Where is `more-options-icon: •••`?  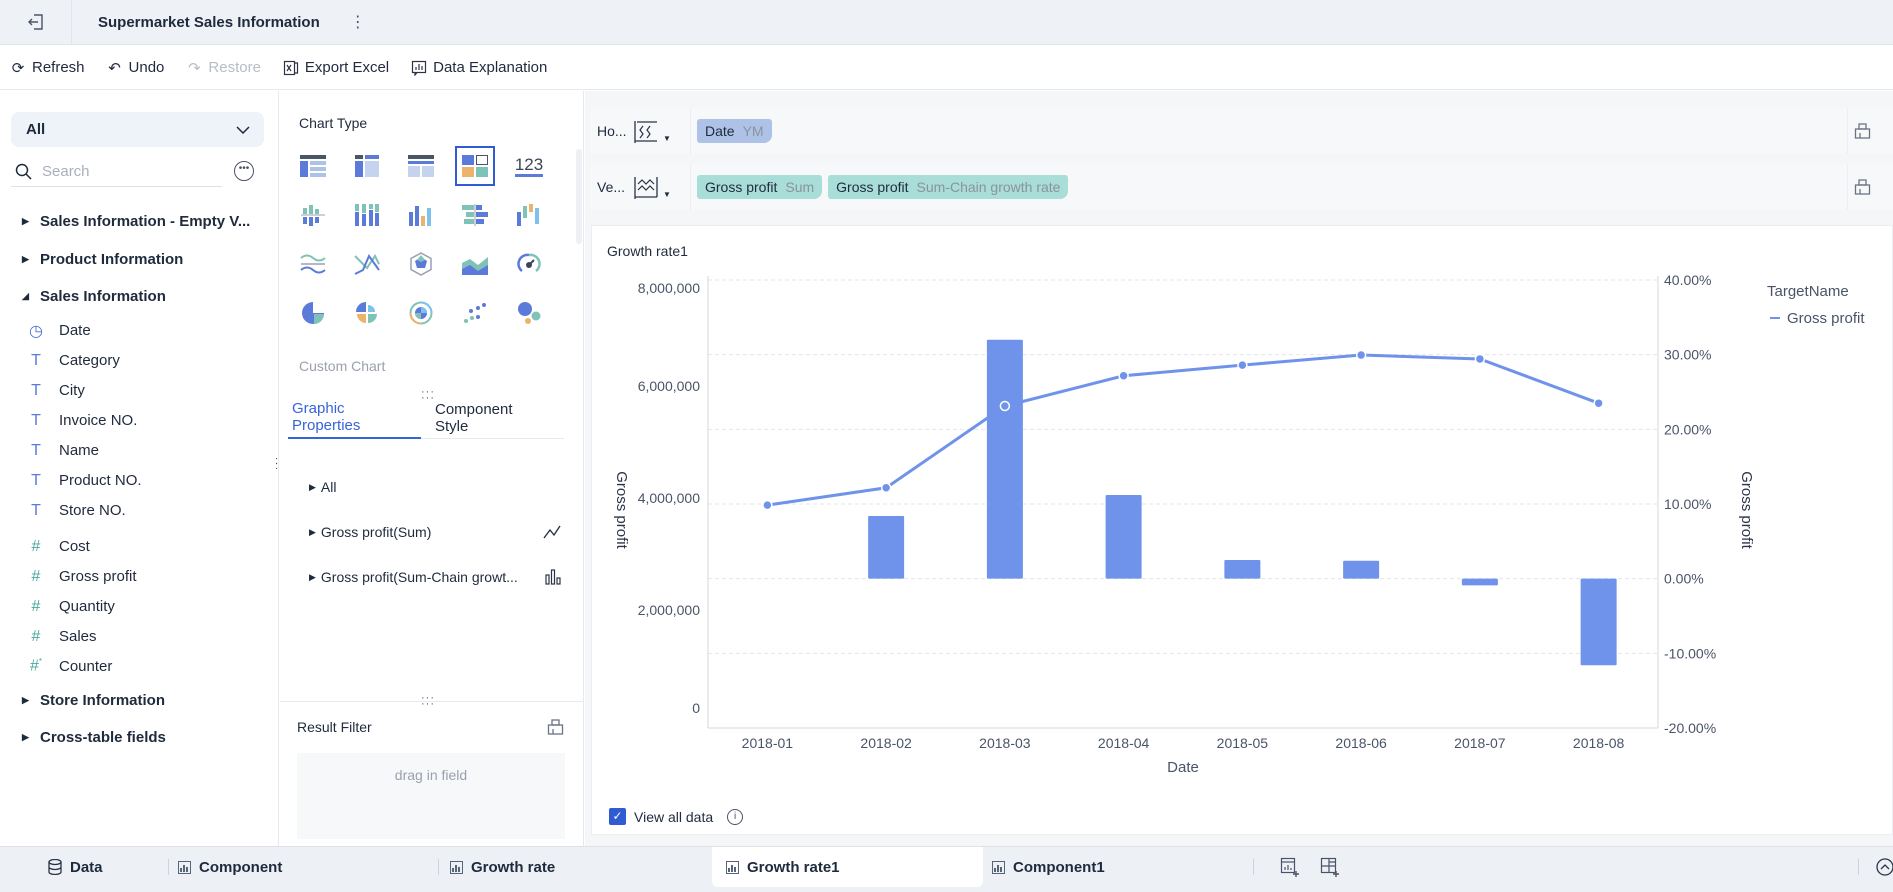 more-options-icon: ••• is located at coordinates (244, 171).